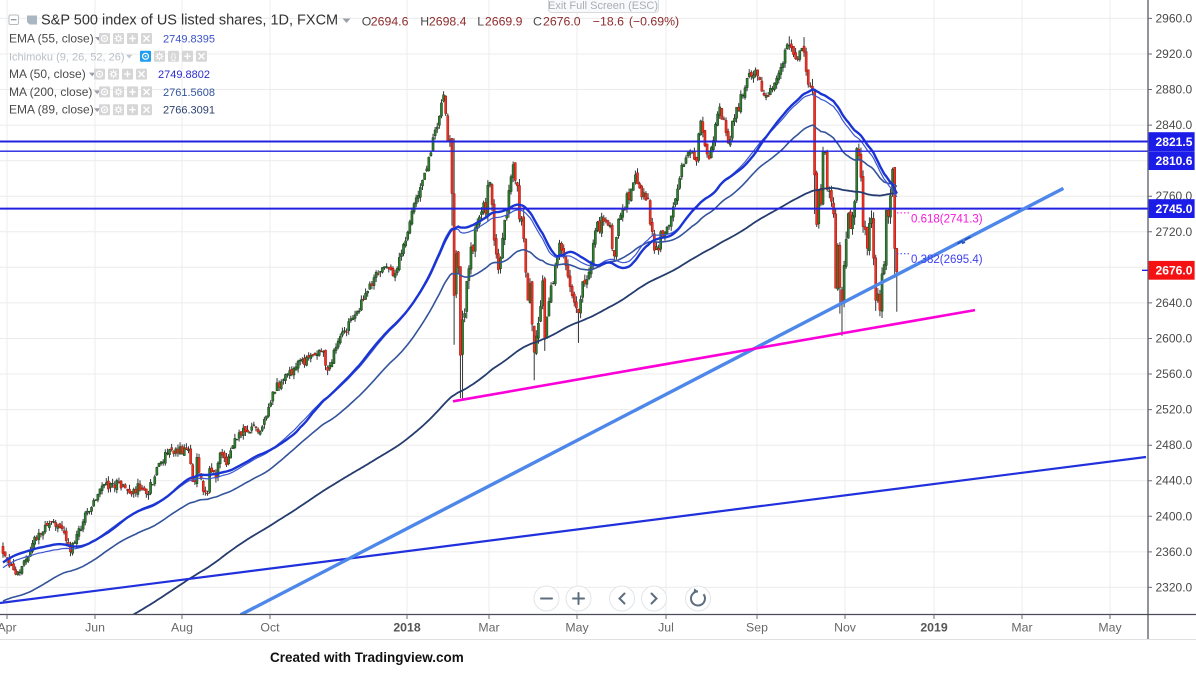  I want to click on svg-text: 0.618(2741.3), so click(947, 220).